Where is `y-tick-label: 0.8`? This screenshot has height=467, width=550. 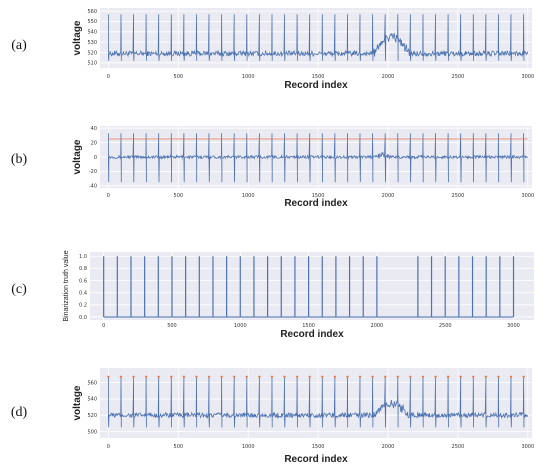 y-tick-label: 0.8 is located at coordinates (83, 269).